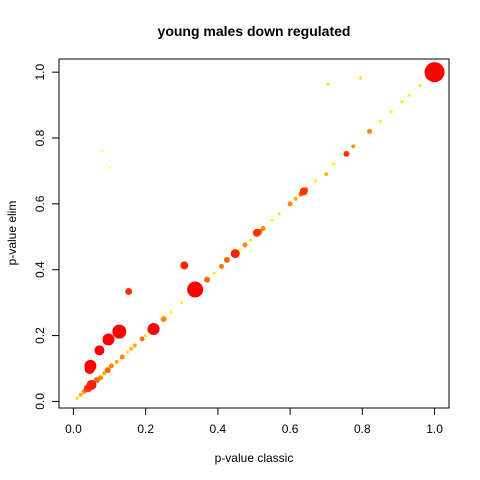  What do you see at coordinates (12, 233) in the screenshot?
I see `y-axis-label: p-value elim` at bounding box center [12, 233].